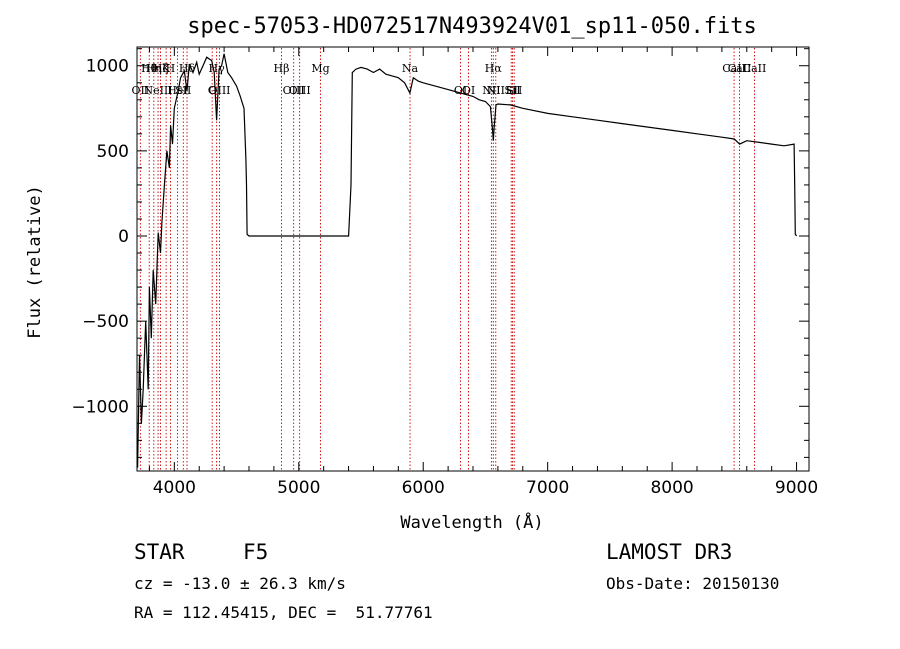 The height and width of the screenshot is (649, 900). What do you see at coordinates (669, 552) in the screenshot?
I see `survey-name: LAMOST DR3` at bounding box center [669, 552].